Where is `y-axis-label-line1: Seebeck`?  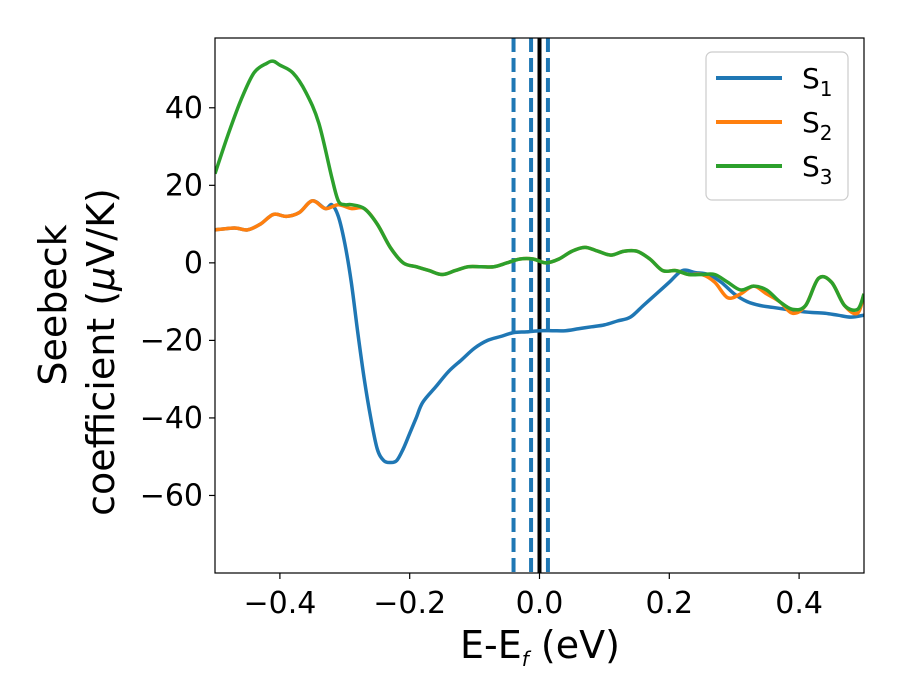 y-axis-label-line1: Seebeck is located at coordinates (53, 304).